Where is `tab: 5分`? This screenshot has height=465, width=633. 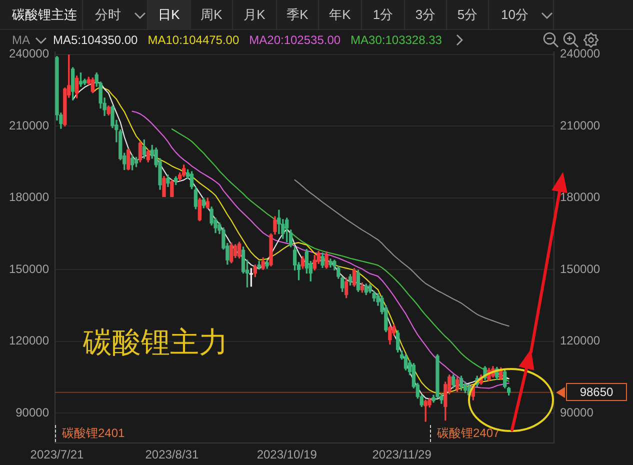 tab: 5分 is located at coordinates (467, 15).